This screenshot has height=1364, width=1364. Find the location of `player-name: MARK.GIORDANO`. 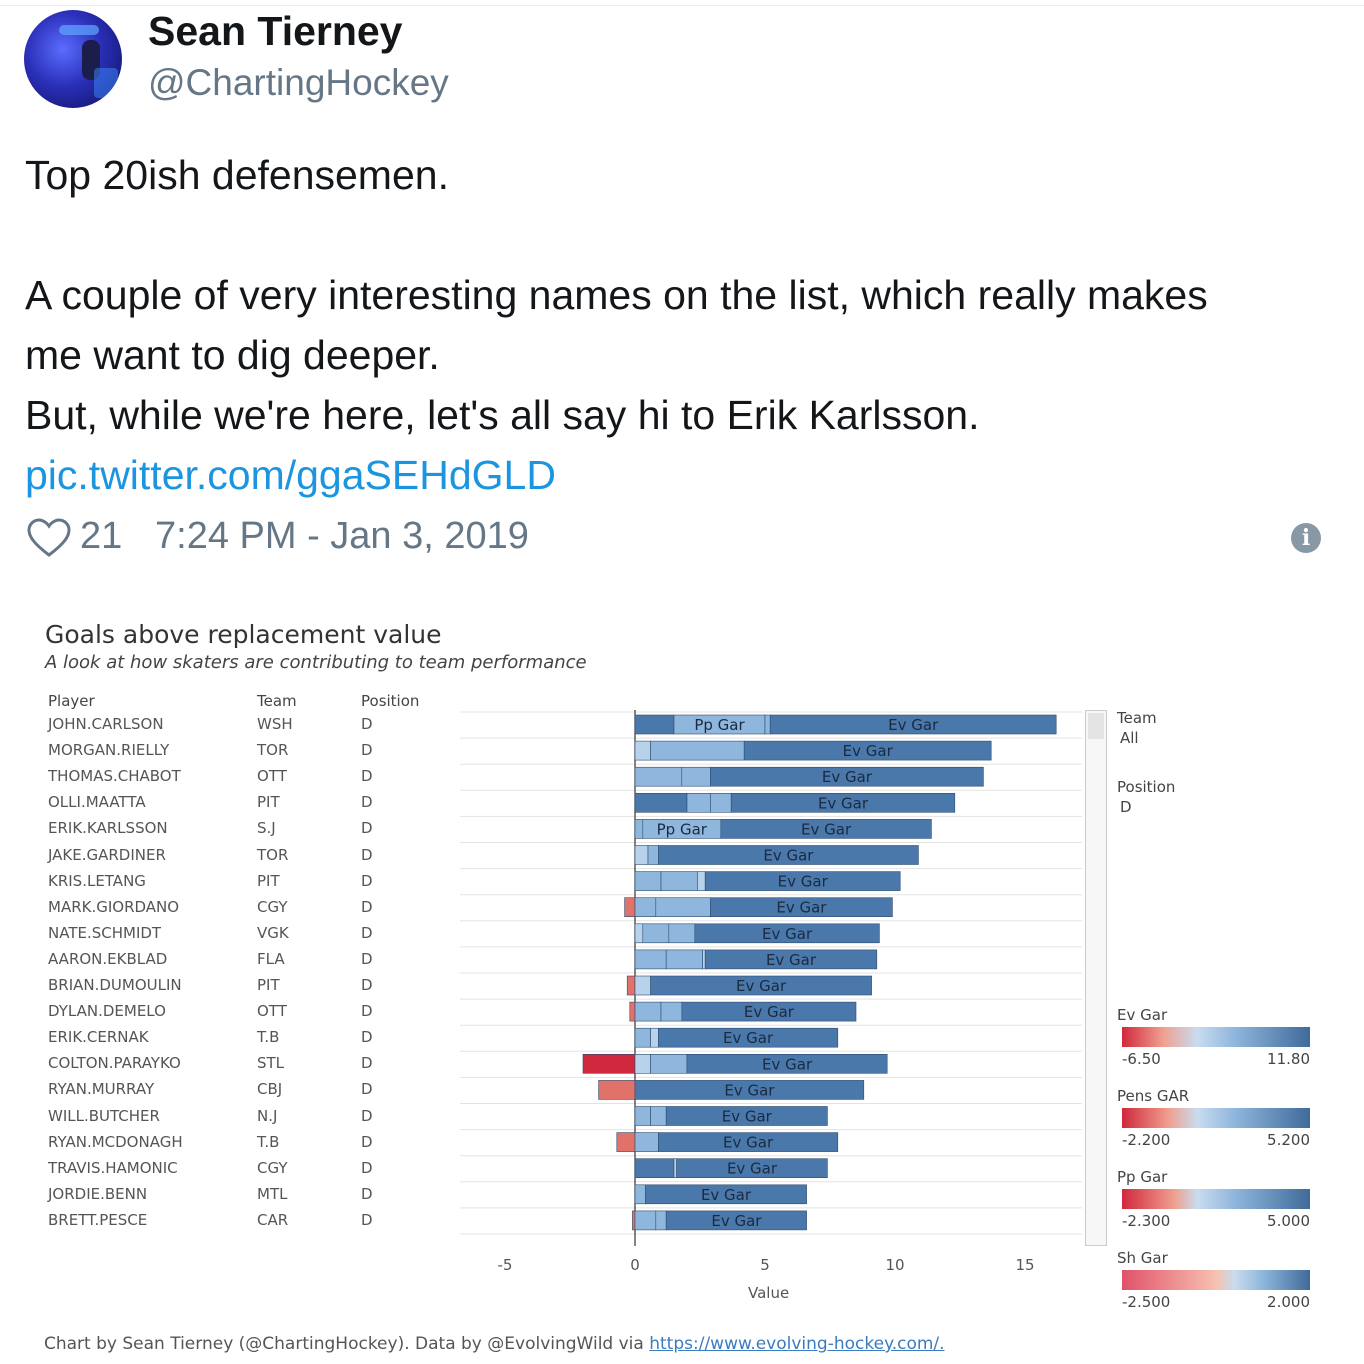

player-name: MARK.GIORDANO is located at coordinates (114, 906).